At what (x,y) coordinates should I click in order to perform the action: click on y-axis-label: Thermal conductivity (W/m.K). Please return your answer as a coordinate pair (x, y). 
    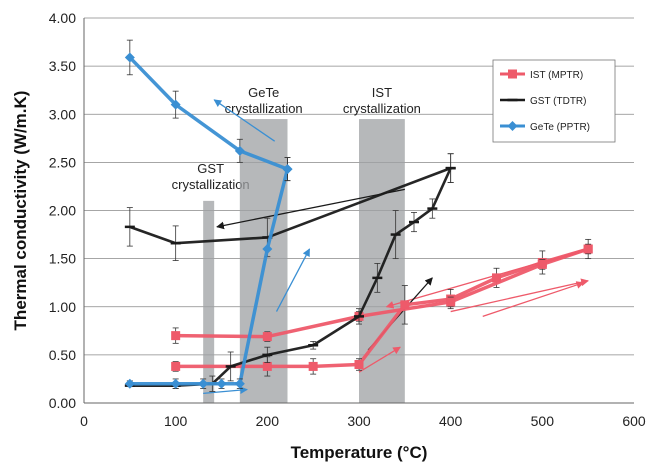
    Looking at the image, I should click on (20, 211).